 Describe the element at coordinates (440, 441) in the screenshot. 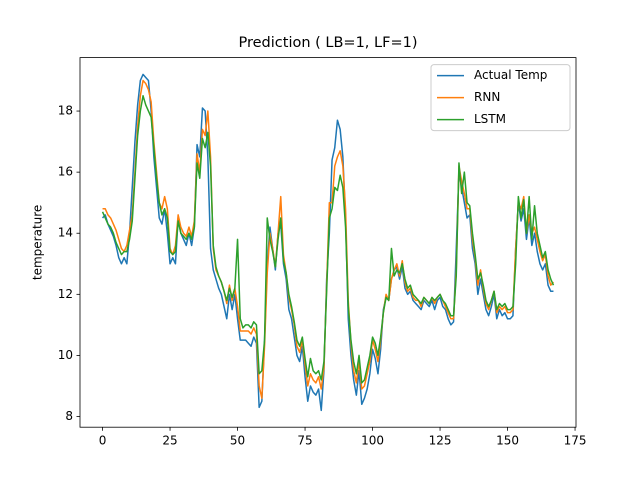

I see `x-tick-label: 125` at that location.